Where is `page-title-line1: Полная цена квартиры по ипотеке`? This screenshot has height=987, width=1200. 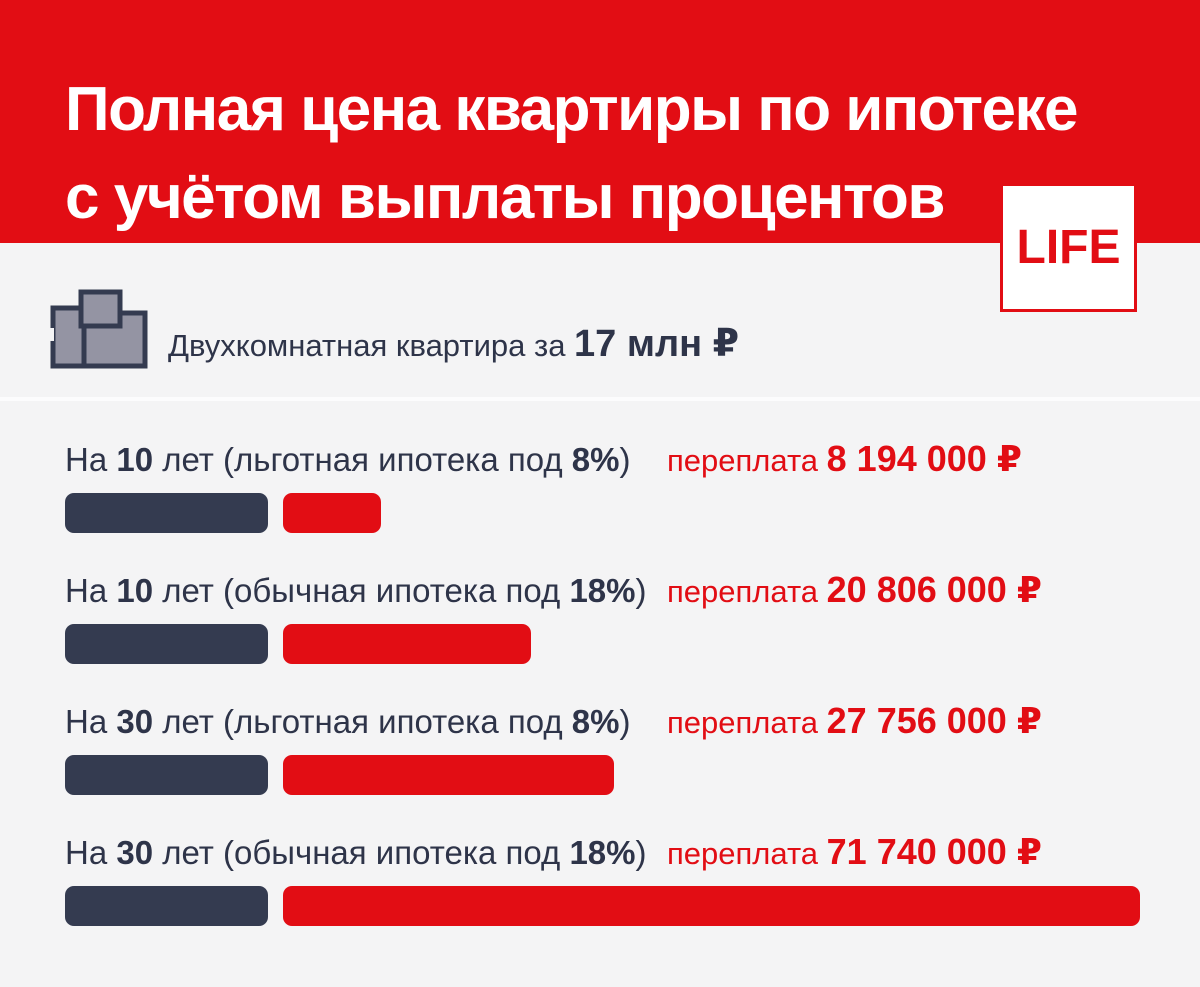
page-title-line1: Полная цена квартиры по ипотеке is located at coordinates (572, 109).